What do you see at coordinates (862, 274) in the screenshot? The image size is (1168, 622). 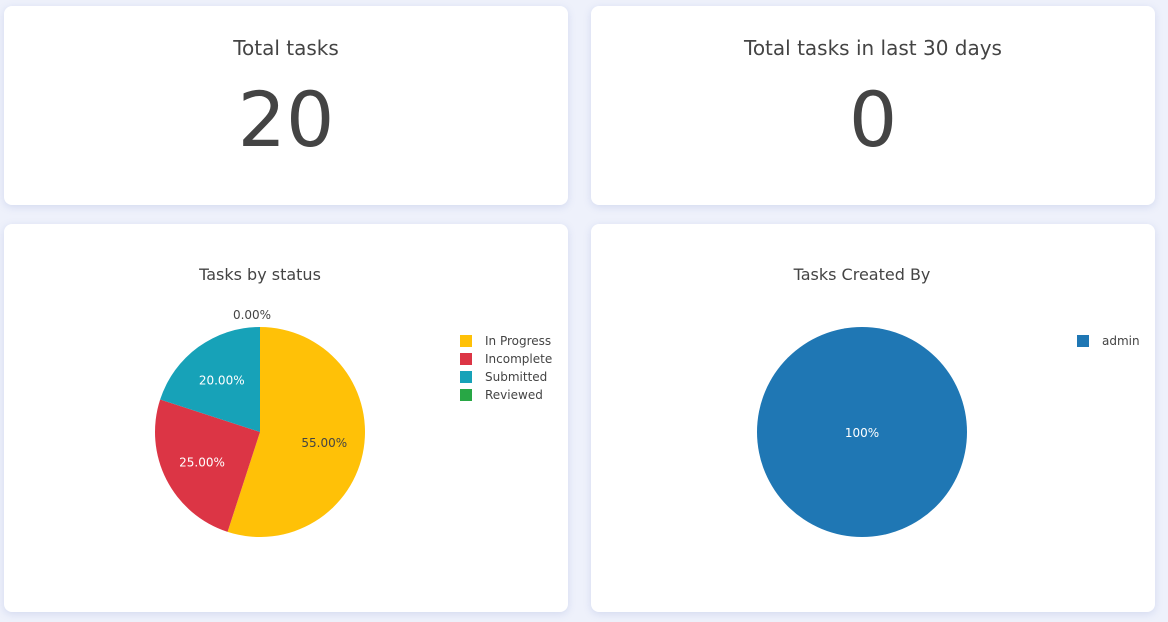 I see `chart-title: Tasks Created By` at bounding box center [862, 274].